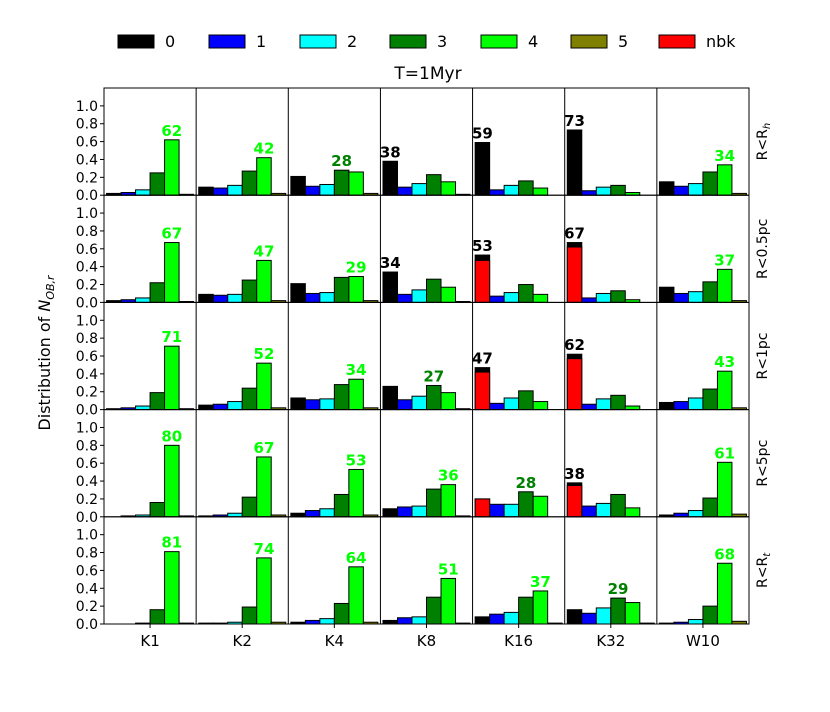 This screenshot has height=712, width=830. Describe the element at coordinates (150, 159) in the screenshot. I see `panel: 62` at that location.